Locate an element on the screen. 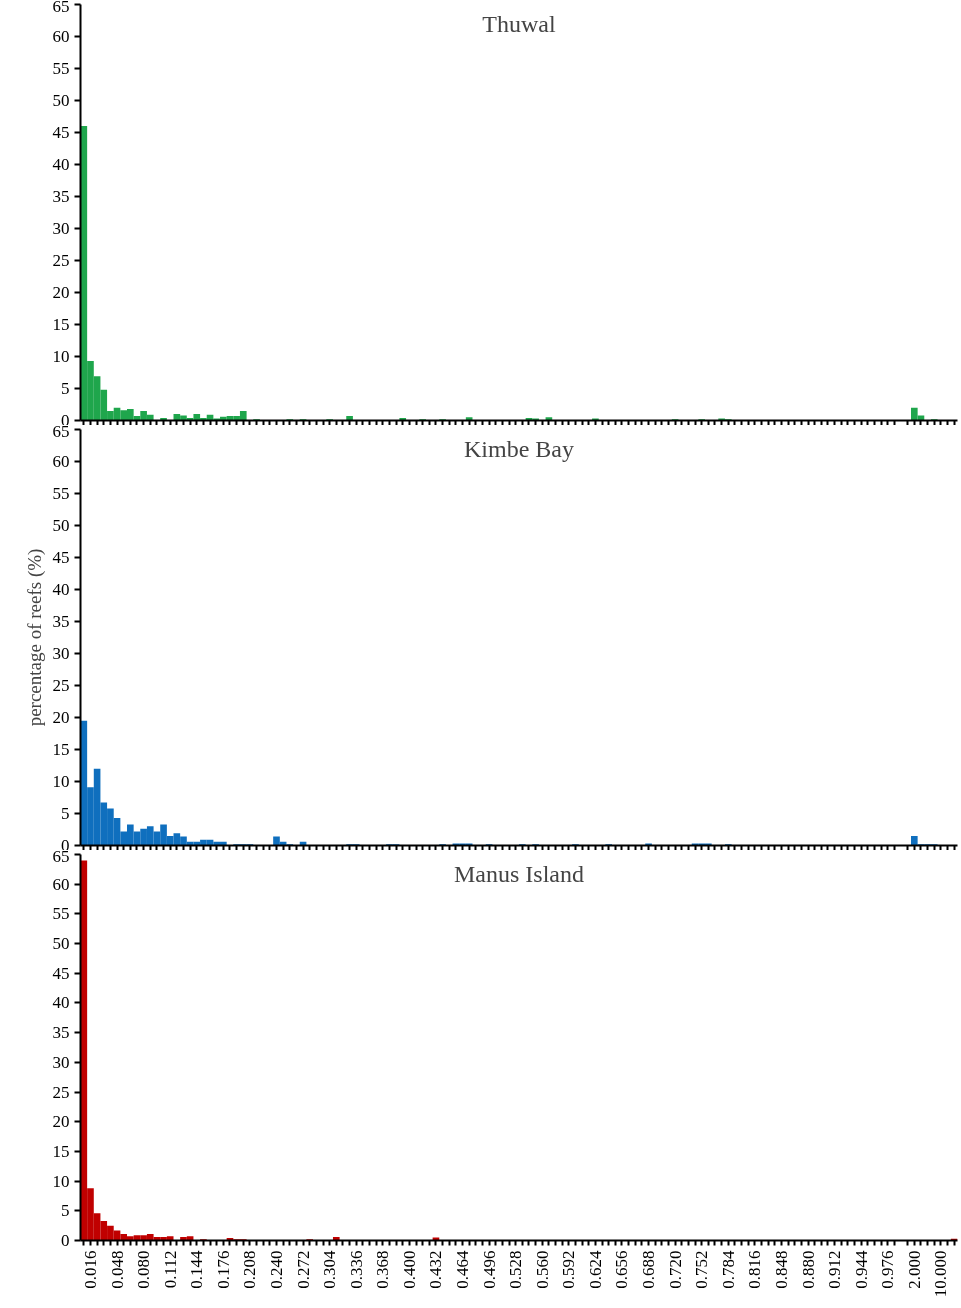 The image size is (961, 1308). x-tick-label: 0.912 is located at coordinates (835, 1269).